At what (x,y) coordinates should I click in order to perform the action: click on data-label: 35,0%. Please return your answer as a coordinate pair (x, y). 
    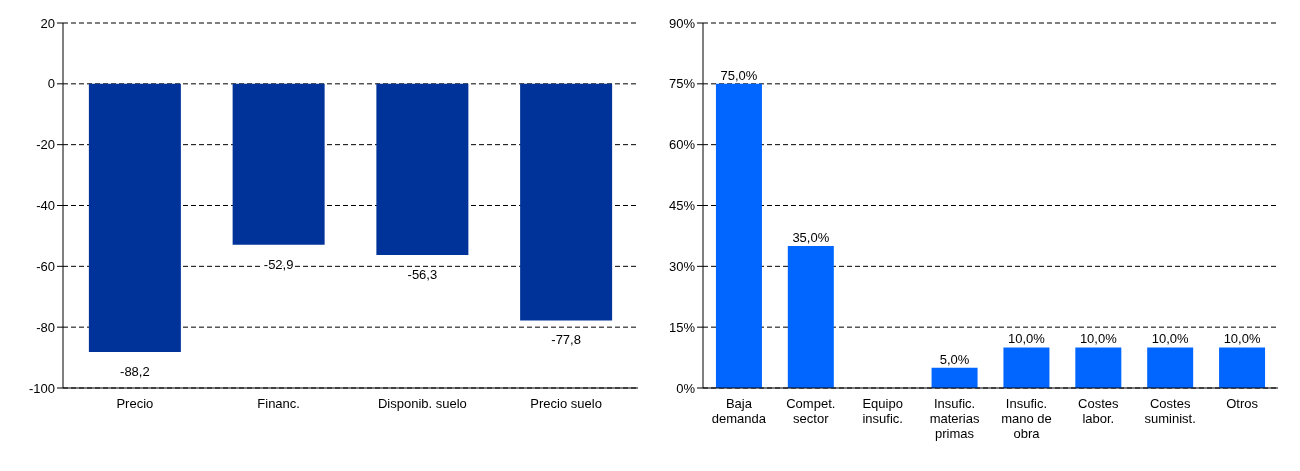
    Looking at the image, I should click on (811, 238).